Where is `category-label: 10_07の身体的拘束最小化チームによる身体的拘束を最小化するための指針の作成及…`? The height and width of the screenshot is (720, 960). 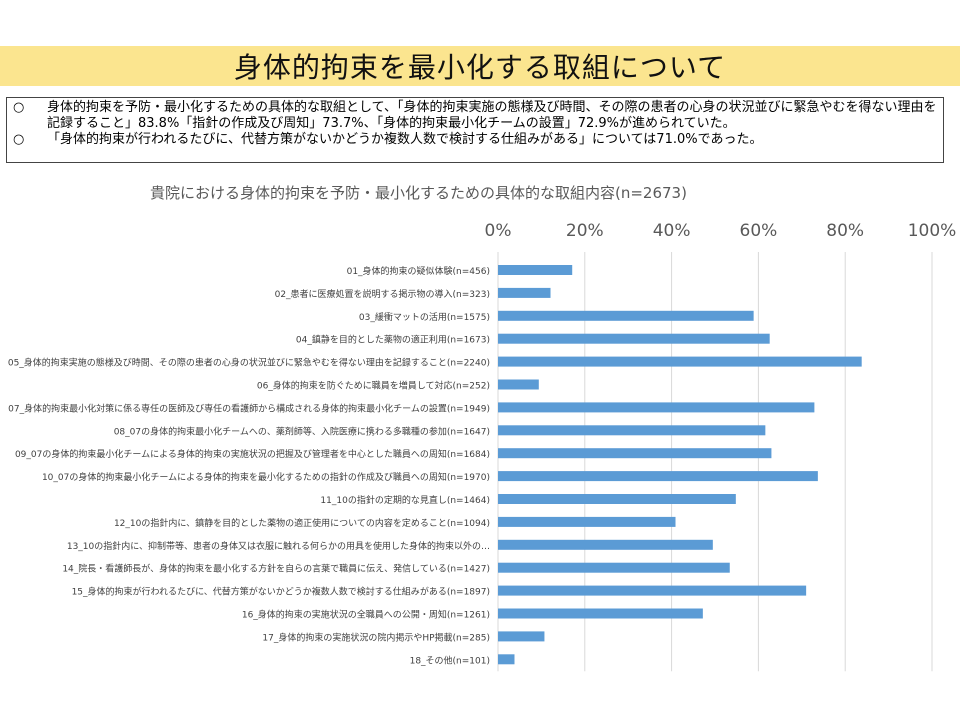 category-label: 10_07の身体的拘束最小化チームによる身体的拘束を最小化するための指針の作成及… is located at coordinates (266, 477).